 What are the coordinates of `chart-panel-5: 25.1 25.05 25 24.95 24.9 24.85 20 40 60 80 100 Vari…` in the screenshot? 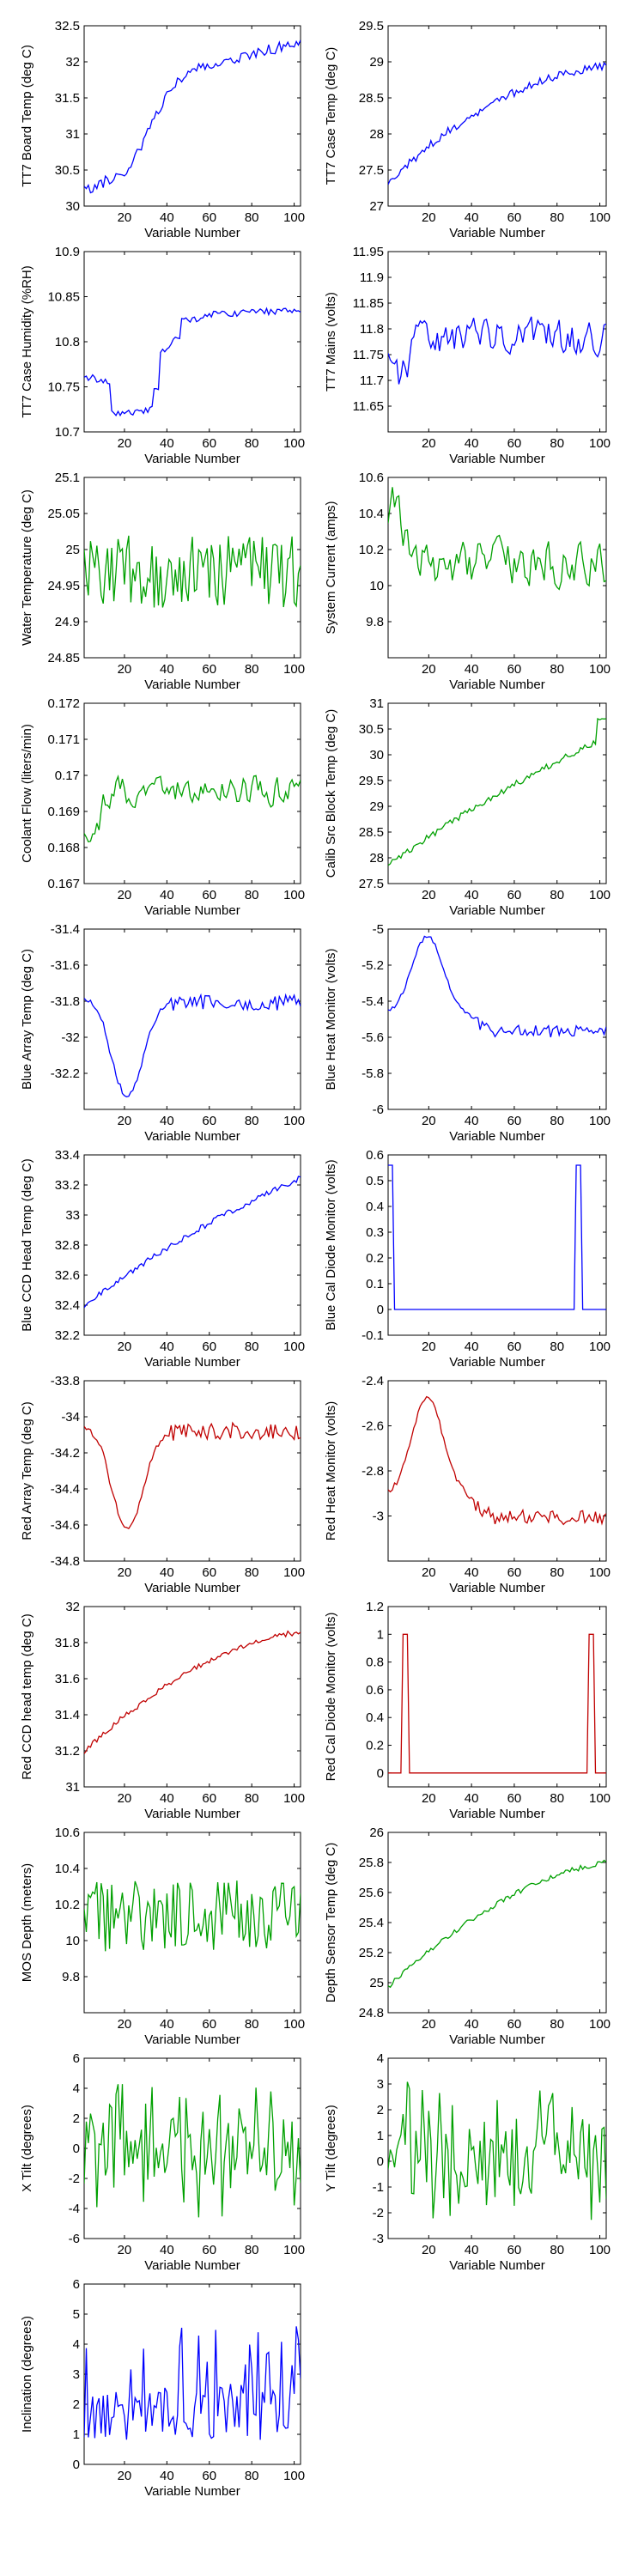 It's located at (162, 581).